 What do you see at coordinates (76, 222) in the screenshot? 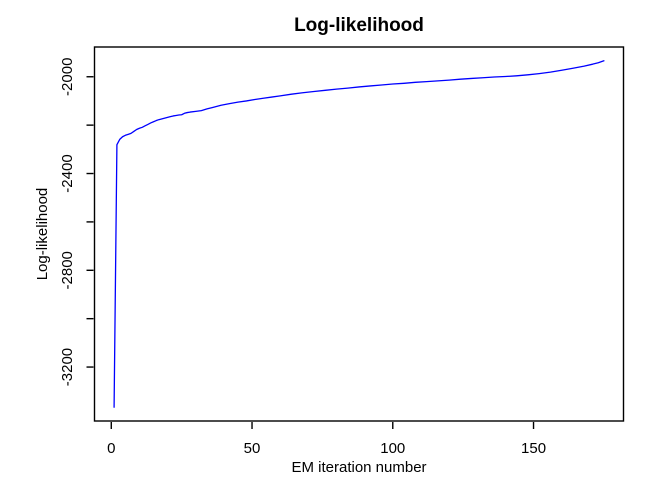
I see `y-axis-ticks: -2000 -2400 -2800 -3200` at bounding box center [76, 222].